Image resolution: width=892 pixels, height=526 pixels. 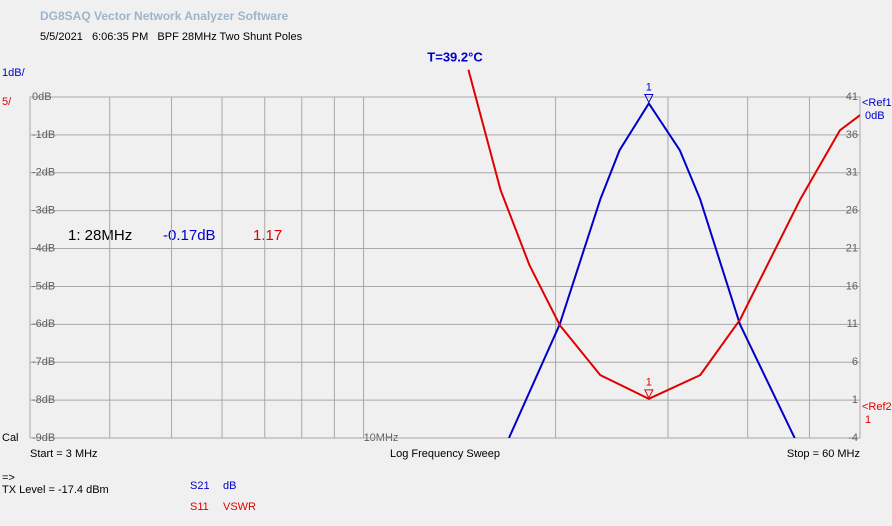 What do you see at coordinates (43, 248) in the screenshot?
I see `y-tick-label: -4dB` at bounding box center [43, 248].